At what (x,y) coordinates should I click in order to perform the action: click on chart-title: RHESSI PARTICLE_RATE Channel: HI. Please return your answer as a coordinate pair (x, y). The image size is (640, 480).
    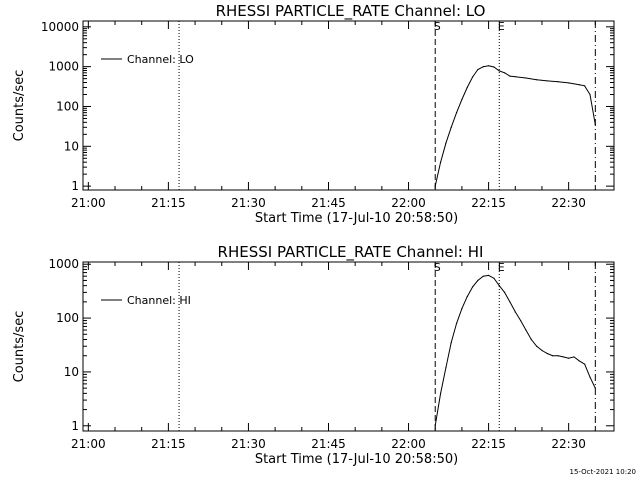
    Looking at the image, I should click on (351, 252).